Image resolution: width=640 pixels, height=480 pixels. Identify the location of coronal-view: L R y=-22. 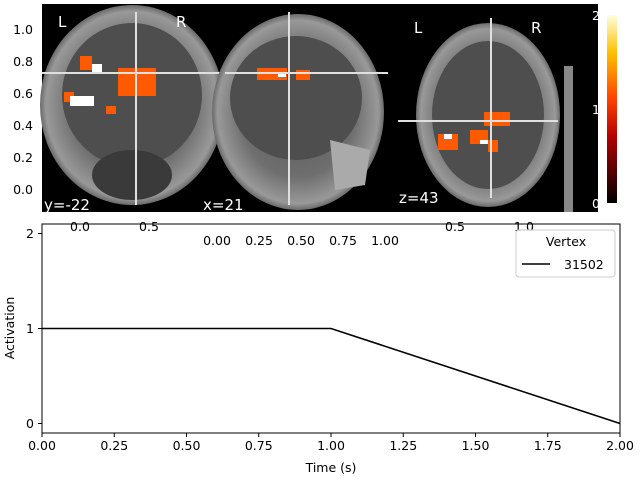
(132, 109).